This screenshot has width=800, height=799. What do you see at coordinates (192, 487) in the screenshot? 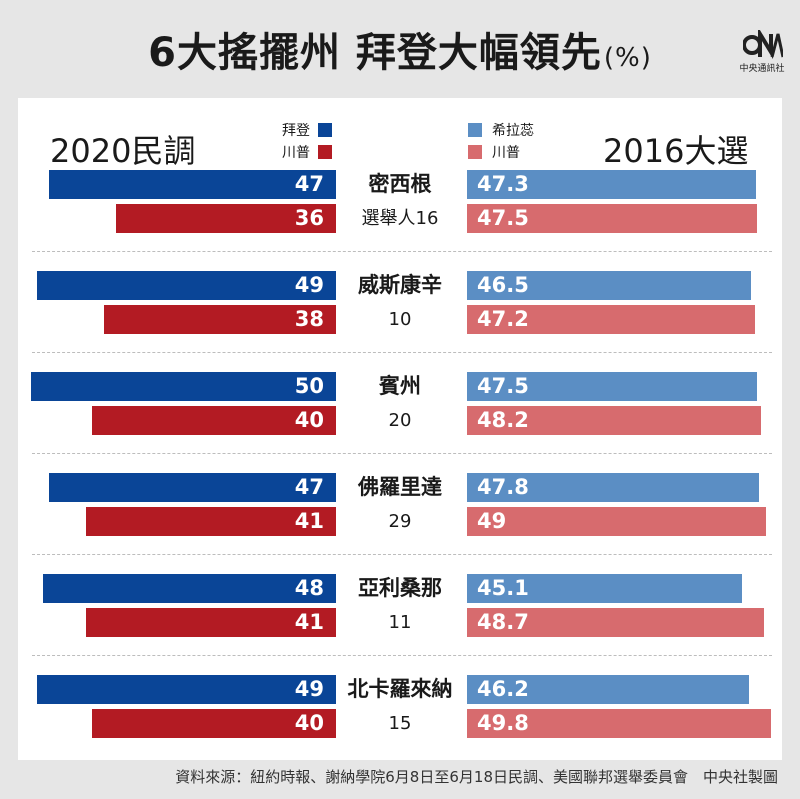
I see `bar-biden-3: 47` at bounding box center [192, 487].